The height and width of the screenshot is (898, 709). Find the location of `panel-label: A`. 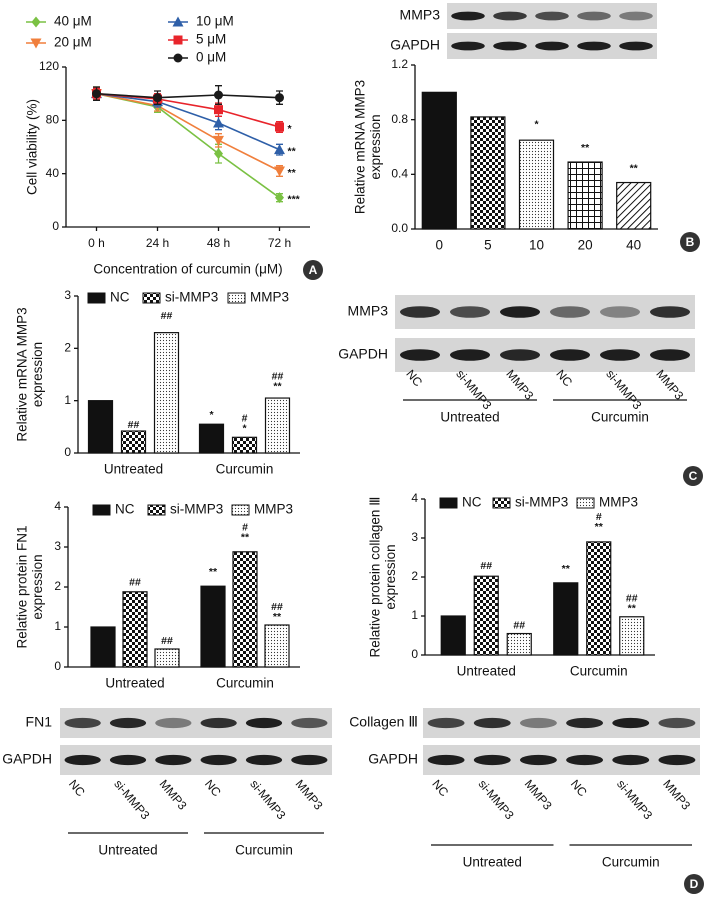

panel-label: A is located at coordinates (313, 270).